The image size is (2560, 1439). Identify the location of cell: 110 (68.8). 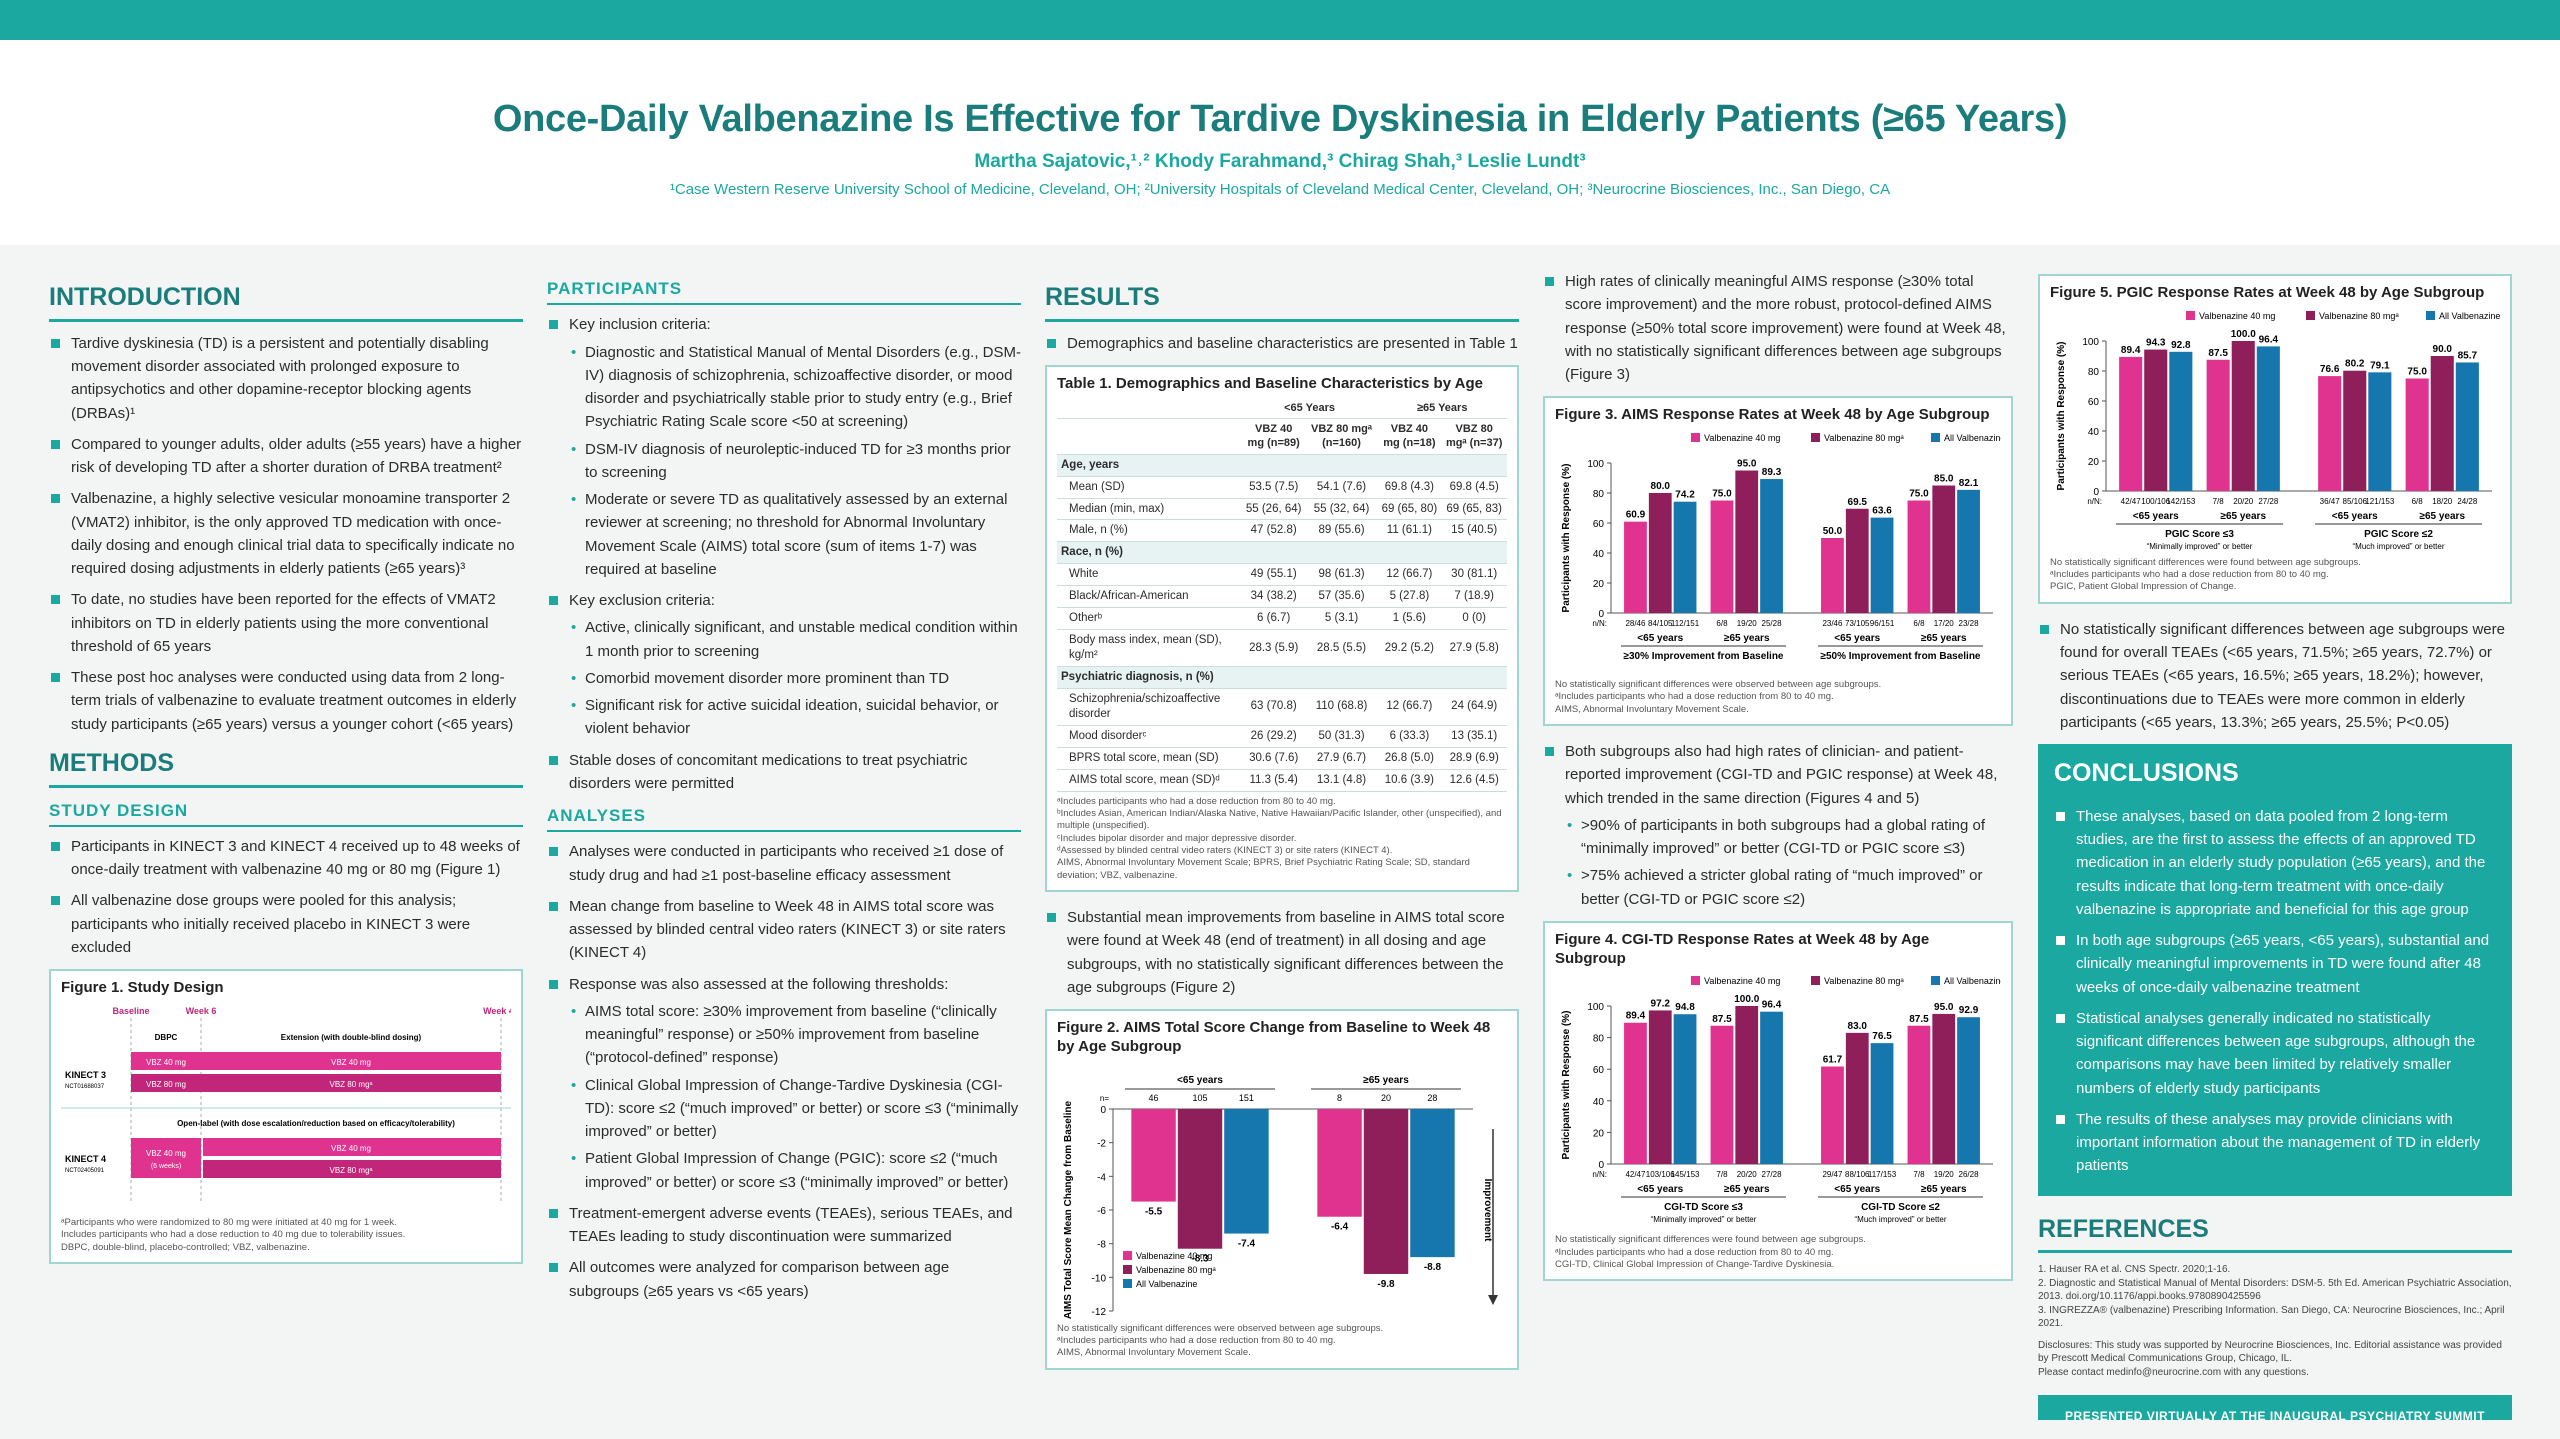
(1341, 707).